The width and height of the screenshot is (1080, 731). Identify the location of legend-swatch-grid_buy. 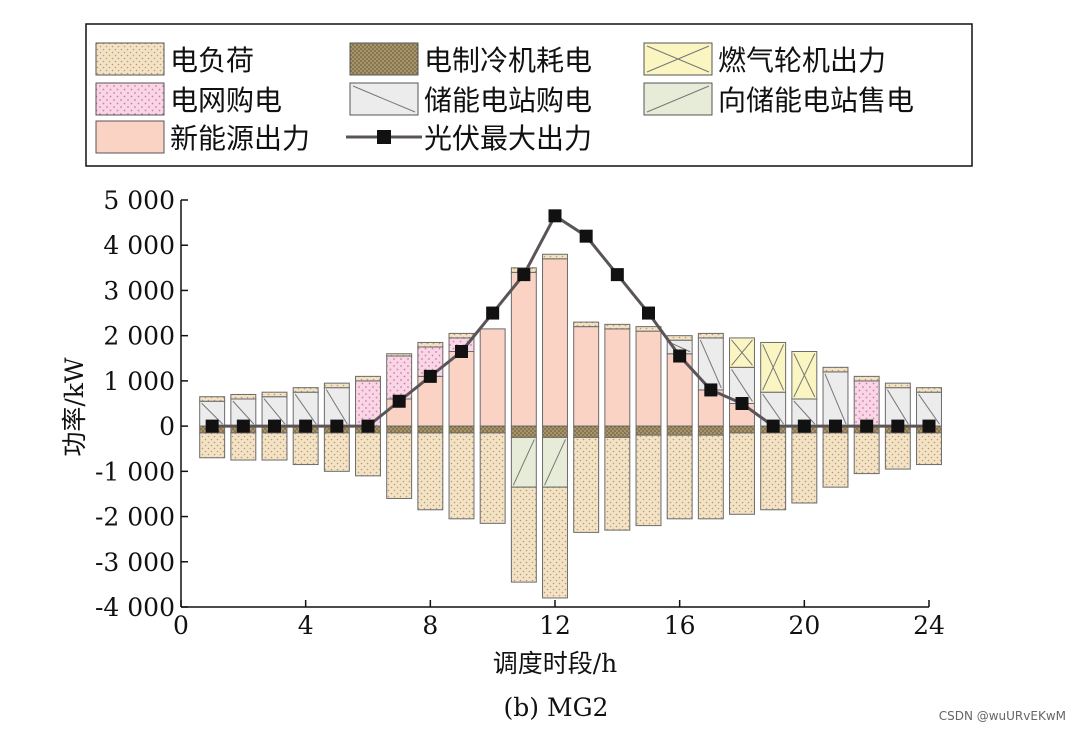
(130, 99).